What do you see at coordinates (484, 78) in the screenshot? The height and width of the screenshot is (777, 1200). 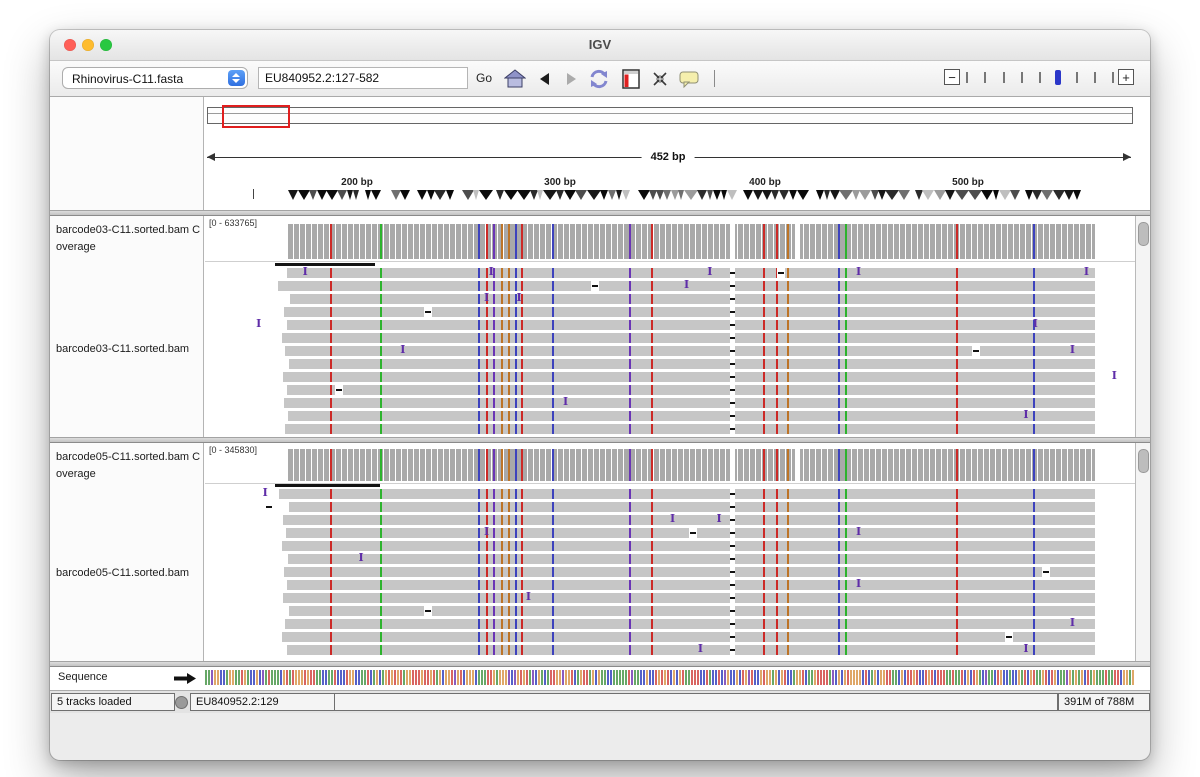 I see `go-button: Go` at bounding box center [484, 78].